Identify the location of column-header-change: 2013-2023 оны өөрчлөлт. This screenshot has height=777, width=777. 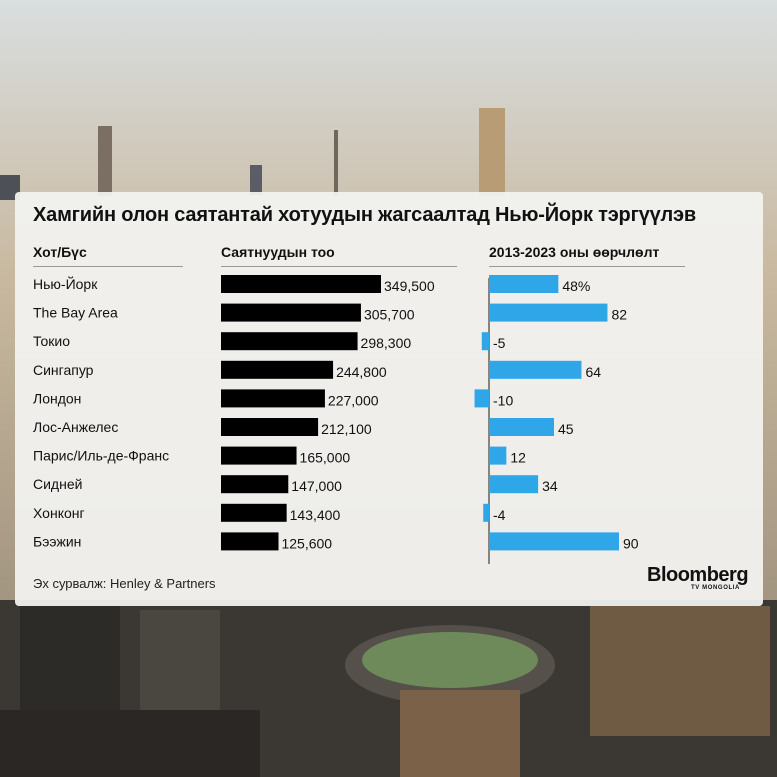
(574, 252).